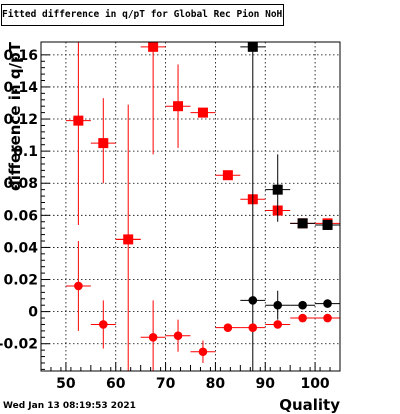 The width and height of the screenshot is (400, 414). What do you see at coordinates (216, 384) in the screenshot?
I see `x-tick-label: 80` at bounding box center [216, 384].